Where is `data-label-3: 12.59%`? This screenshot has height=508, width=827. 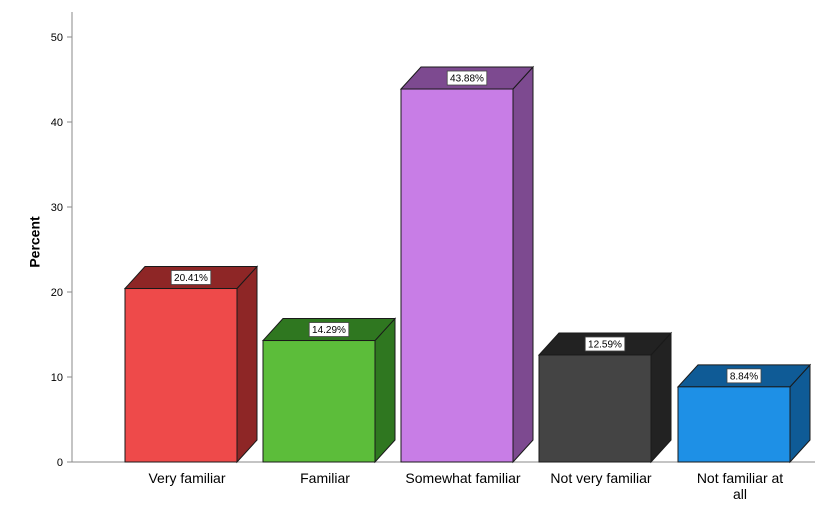
data-label-3: 12.59% is located at coordinates (605, 344).